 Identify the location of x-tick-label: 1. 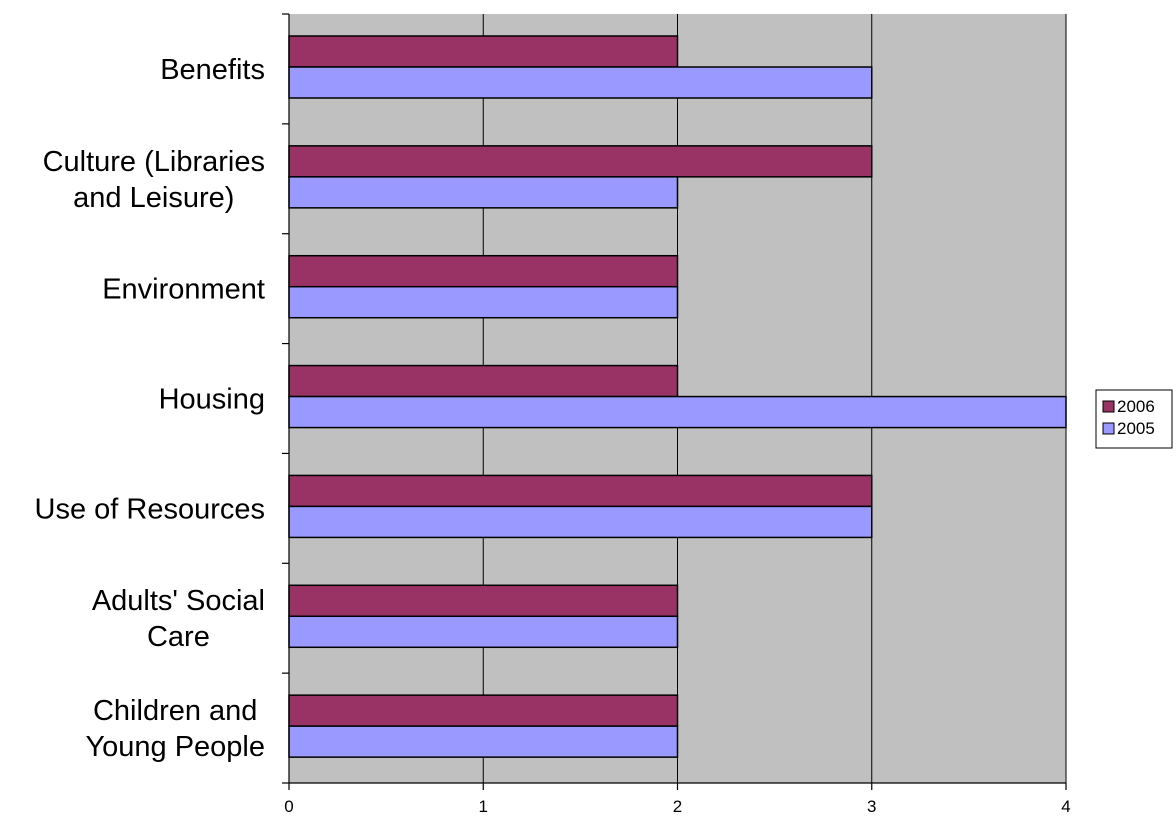
(483, 806).